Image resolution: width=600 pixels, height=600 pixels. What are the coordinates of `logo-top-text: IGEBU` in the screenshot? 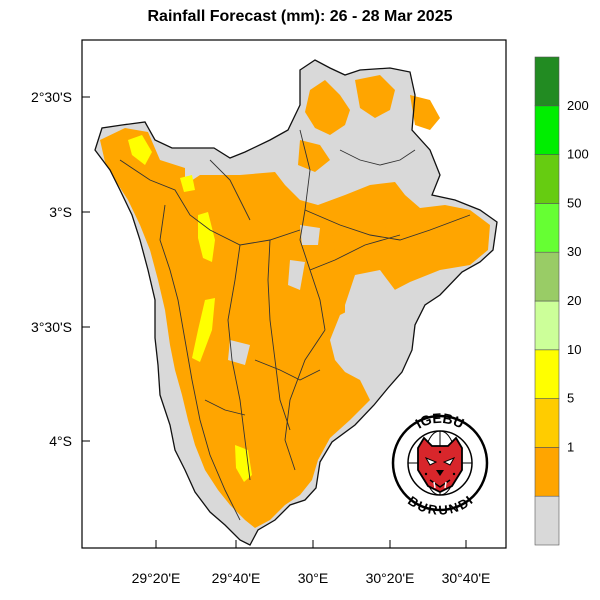 It's located at (440, 421).